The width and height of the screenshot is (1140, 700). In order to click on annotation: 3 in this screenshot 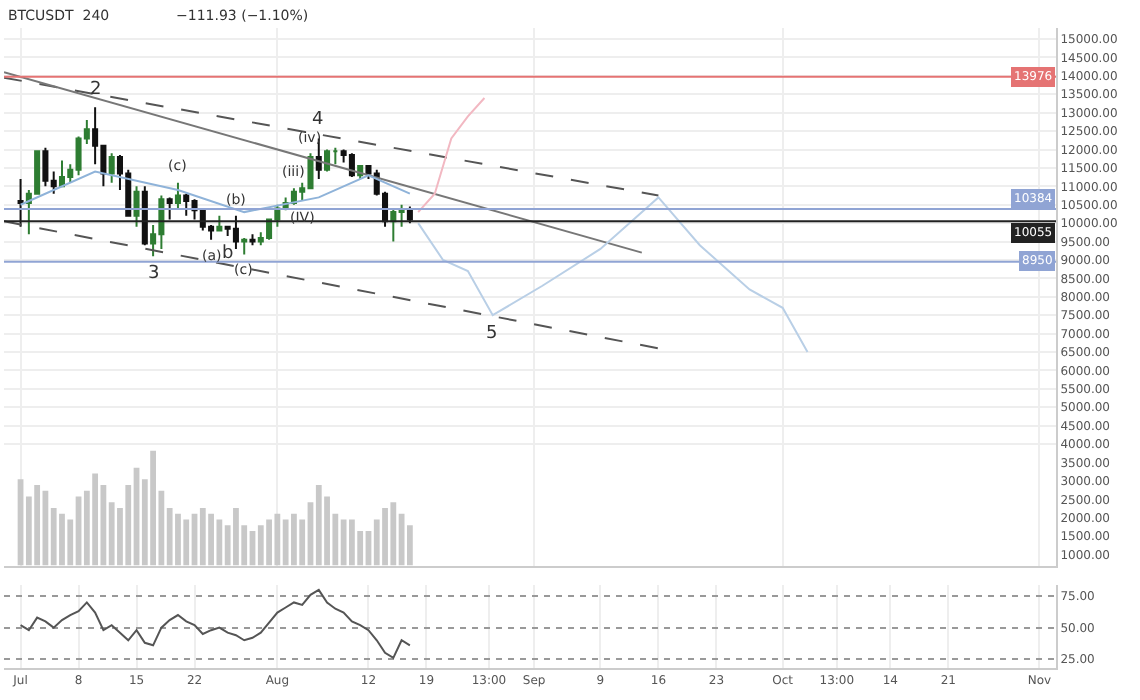, I will do `click(154, 274)`.